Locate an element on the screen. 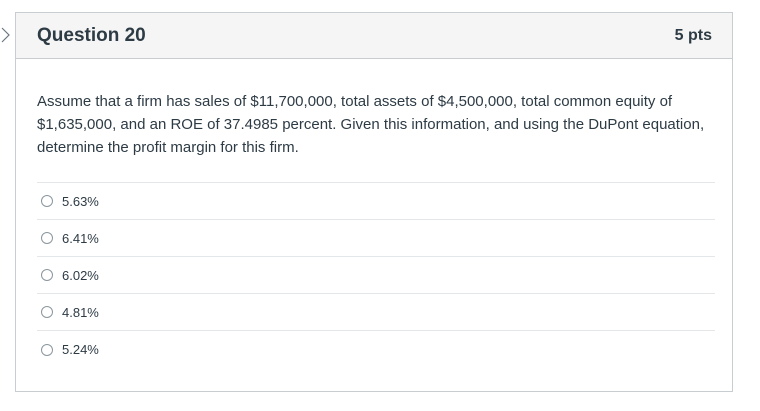 The image size is (760, 411). answer-option: 6.02% is located at coordinates (376, 275).